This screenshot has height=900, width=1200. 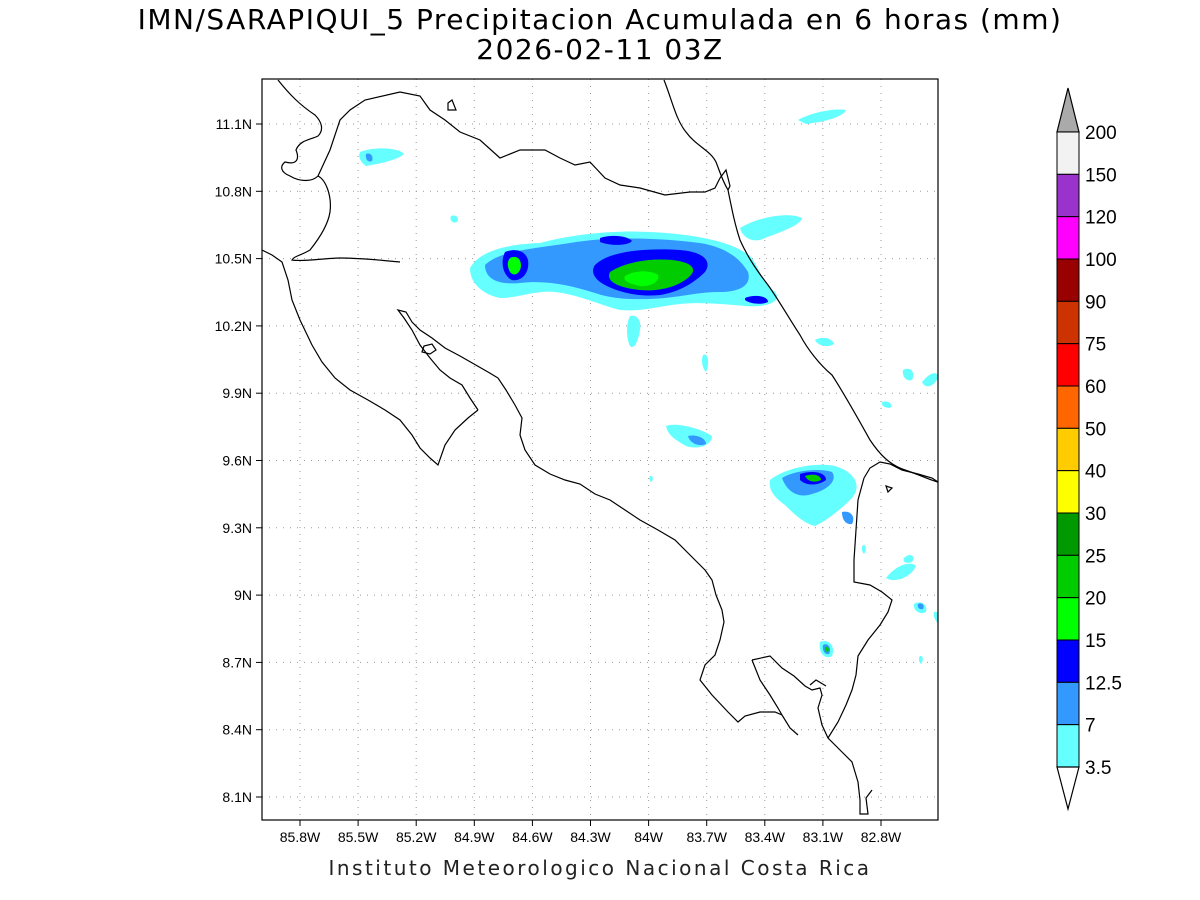 I want to click on colorbar-label: 150, so click(x=1101, y=175).